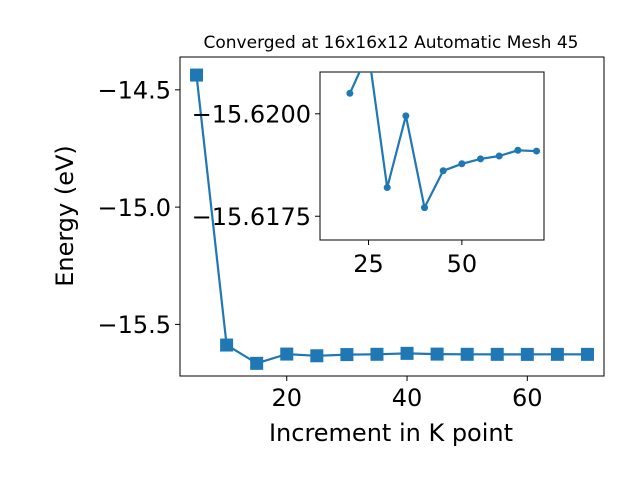  I want to click on inset-y-tick-label: −15.6200, so click(251, 114).